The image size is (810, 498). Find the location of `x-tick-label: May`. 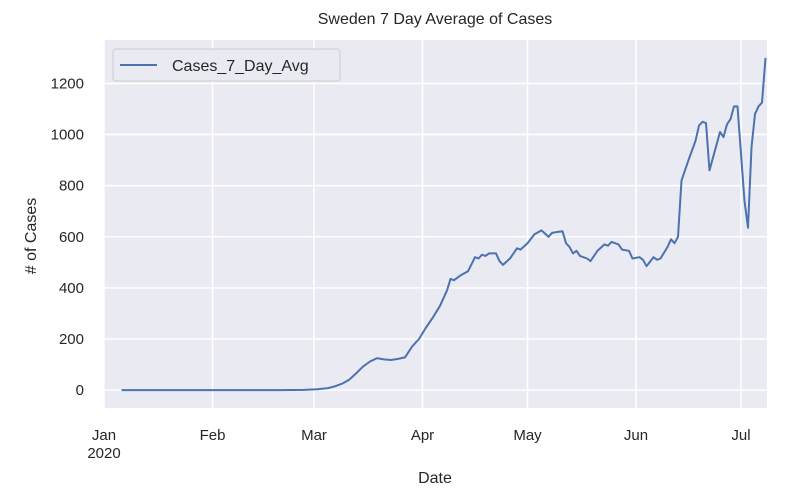

x-tick-label: May is located at coordinates (527, 435).